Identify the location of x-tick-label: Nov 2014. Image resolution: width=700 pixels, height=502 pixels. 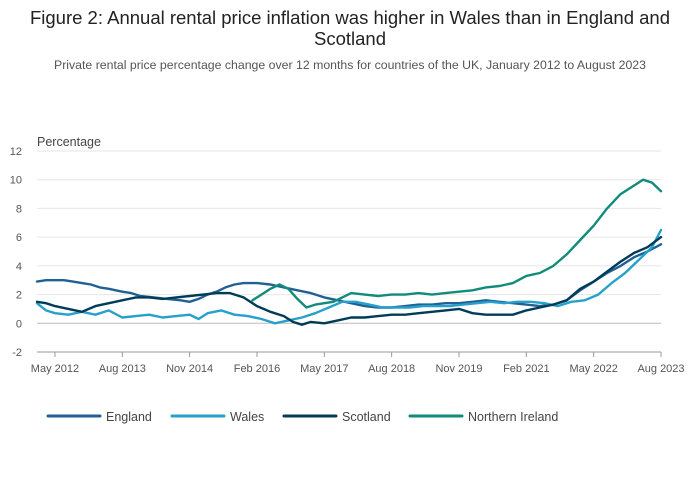
(189, 369).